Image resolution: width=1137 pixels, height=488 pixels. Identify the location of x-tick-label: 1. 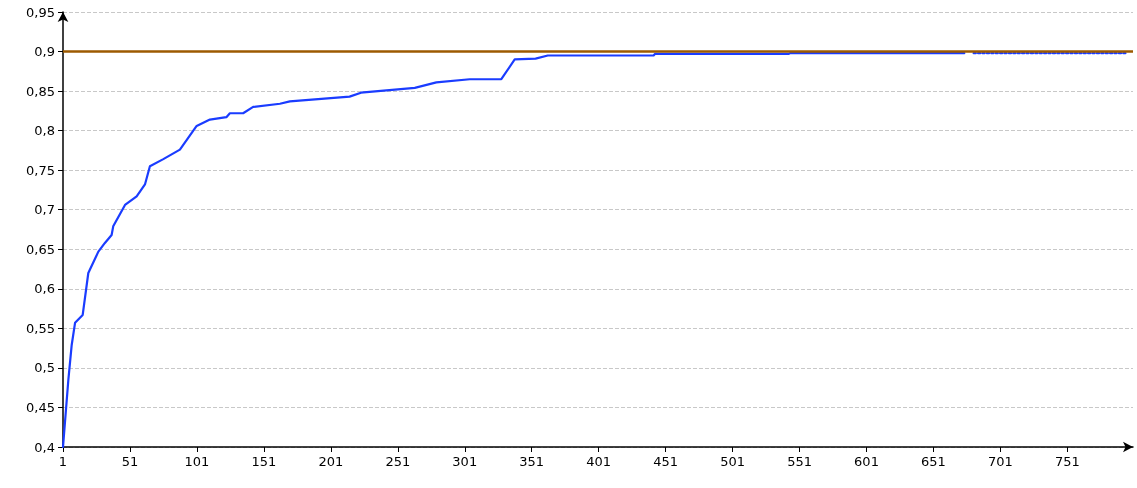
(63, 461).